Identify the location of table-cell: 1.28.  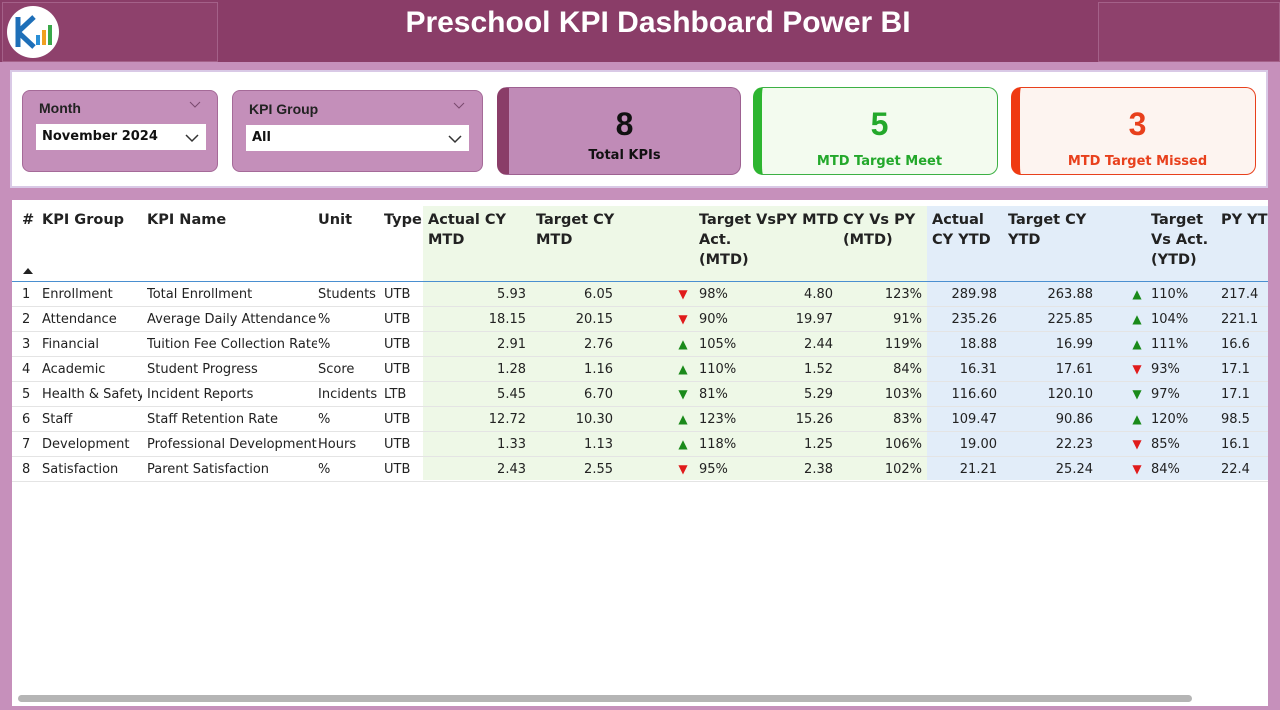
(511, 369).